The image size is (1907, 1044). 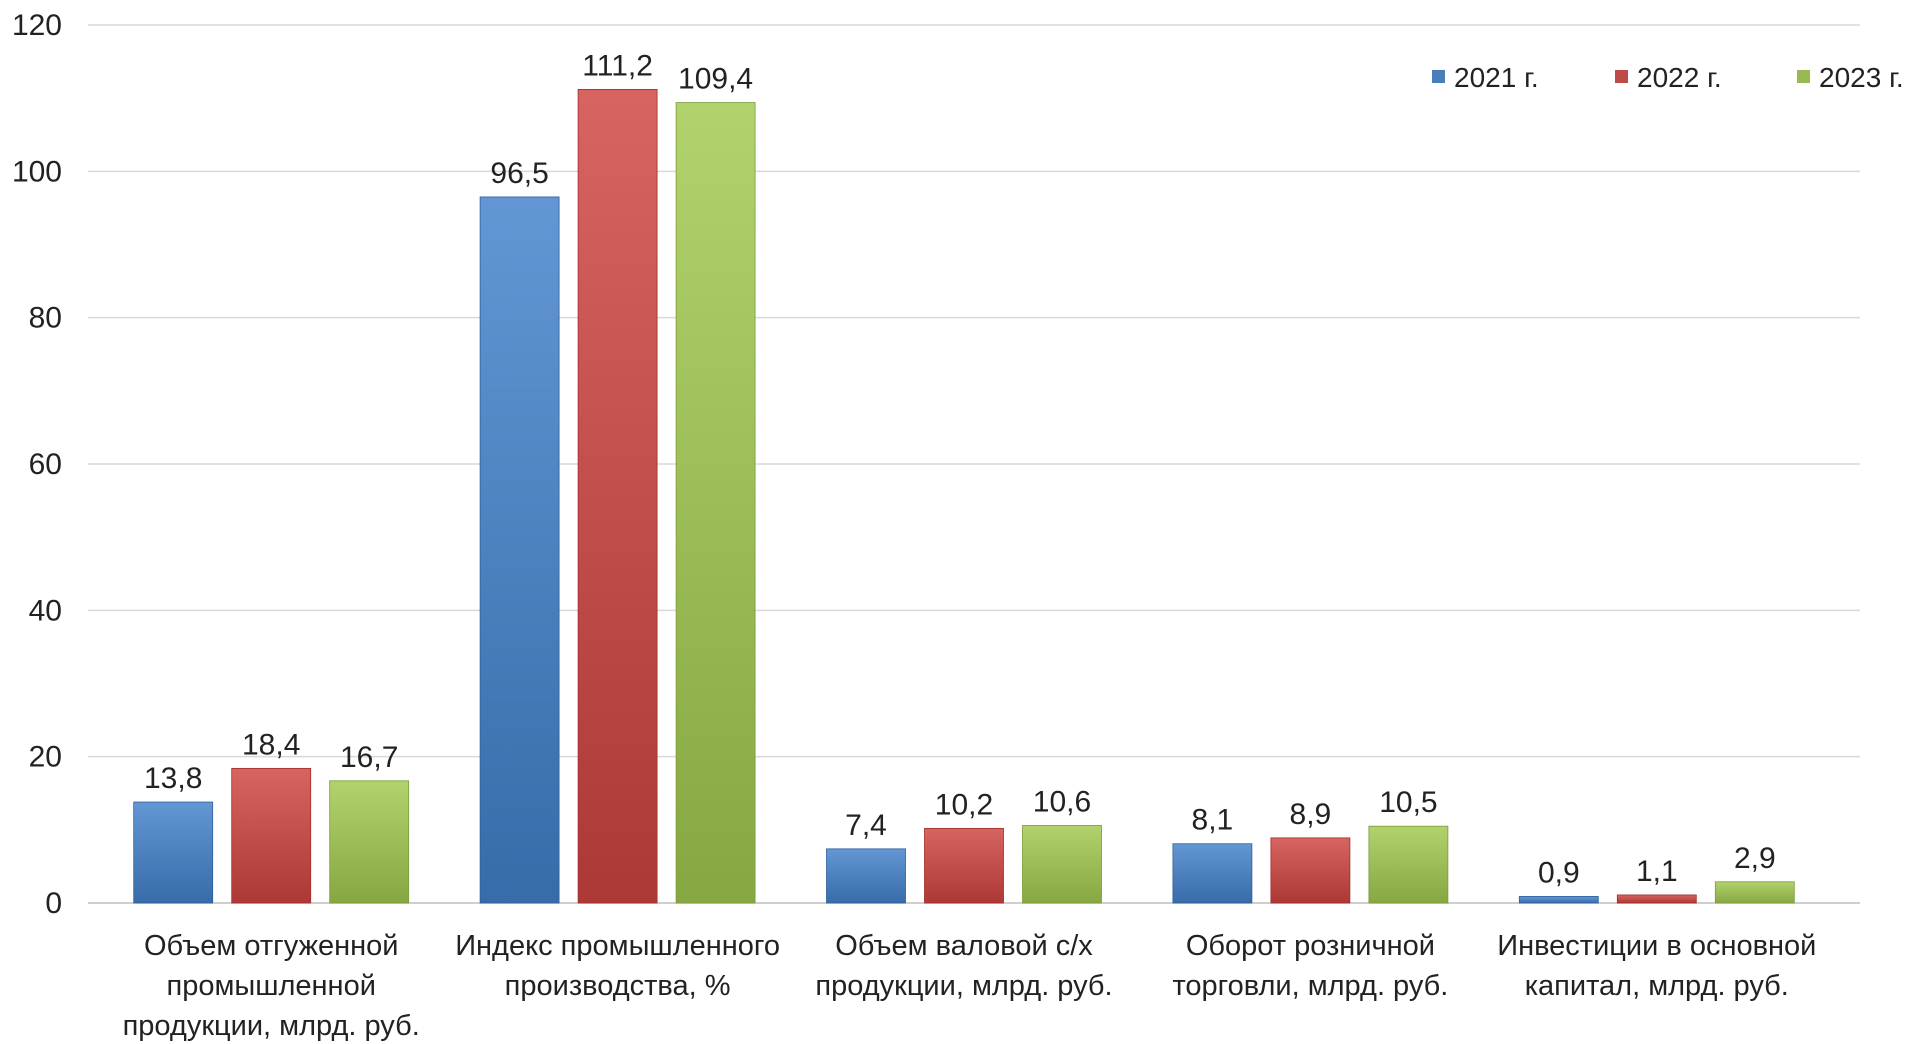 I want to click on data-label: 111,2, so click(x=617, y=65).